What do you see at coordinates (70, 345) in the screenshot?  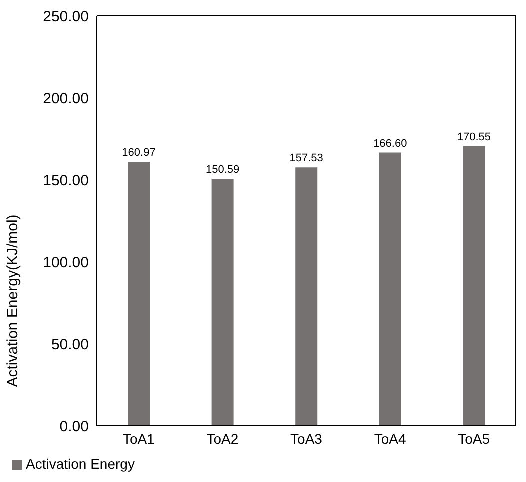 I see `y-tick-label: 50.00` at bounding box center [70, 345].